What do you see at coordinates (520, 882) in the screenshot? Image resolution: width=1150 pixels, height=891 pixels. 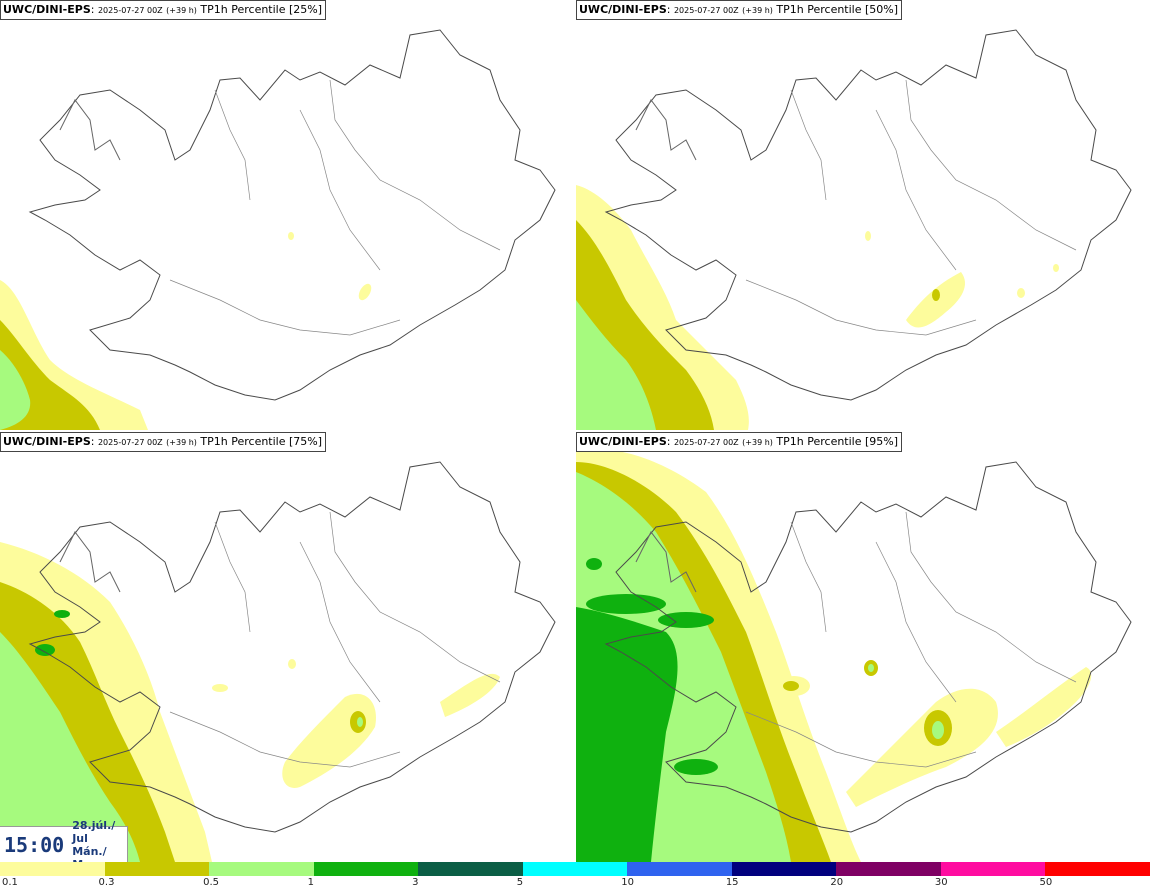 I see `colorbar-tick-label: 5` at bounding box center [520, 882].